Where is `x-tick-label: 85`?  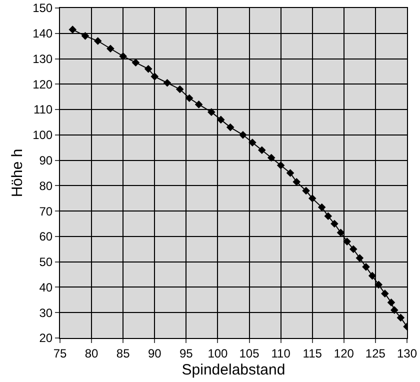
x-tick-label: 85 is located at coordinates (123, 353).